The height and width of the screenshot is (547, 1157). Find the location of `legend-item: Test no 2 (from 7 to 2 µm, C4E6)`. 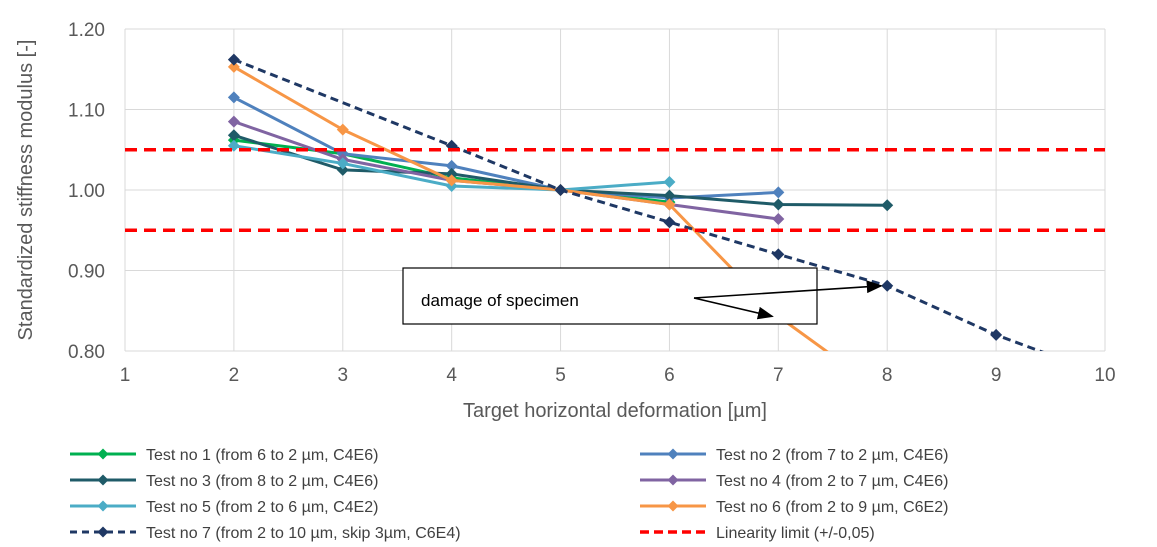

legend-item: Test no 2 (from 7 to 2 µm, C4E6) is located at coordinates (794, 455).